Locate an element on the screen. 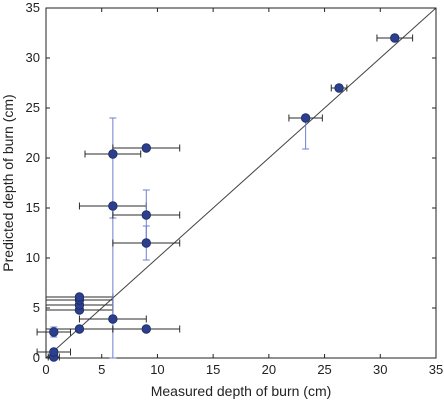  x-tick-label: 0 is located at coordinates (45, 369).